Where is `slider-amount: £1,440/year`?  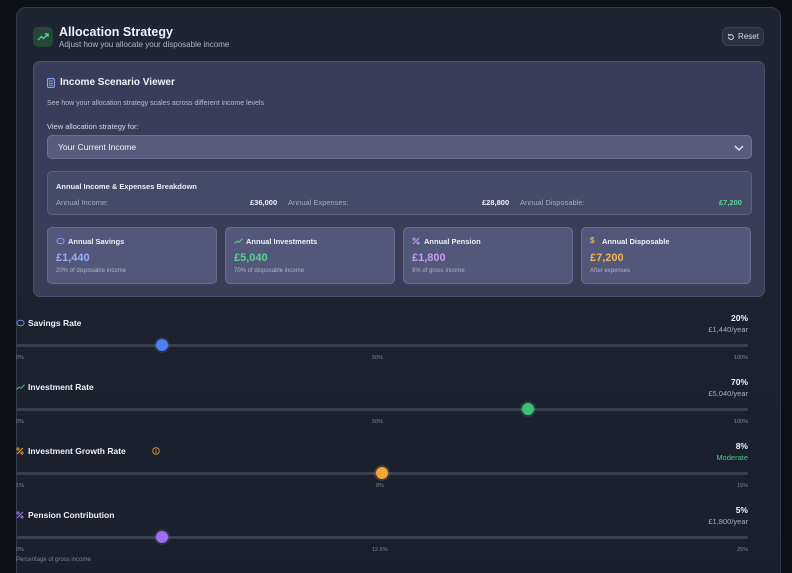
slider-amount: £1,440/year is located at coordinates (728, 329).